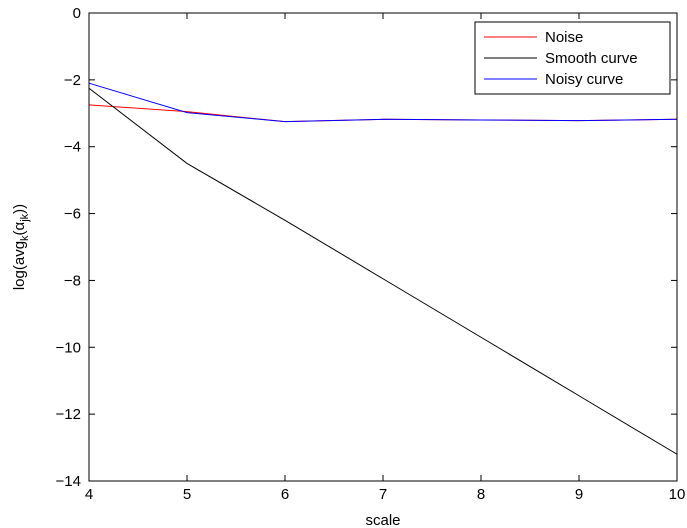 The image size is (687, 528). I want to click on y-tick-label: −12, so click(68, 414).